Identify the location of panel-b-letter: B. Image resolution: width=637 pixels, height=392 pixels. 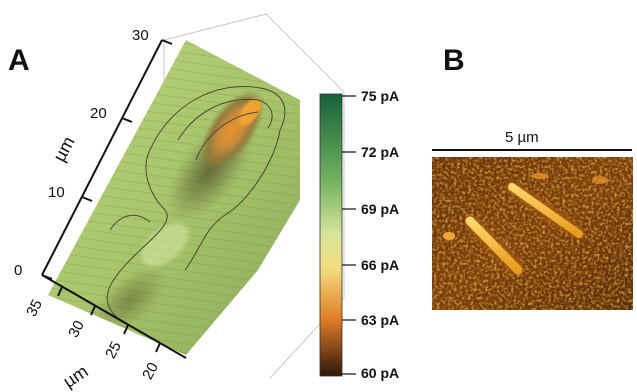
(454, 60).